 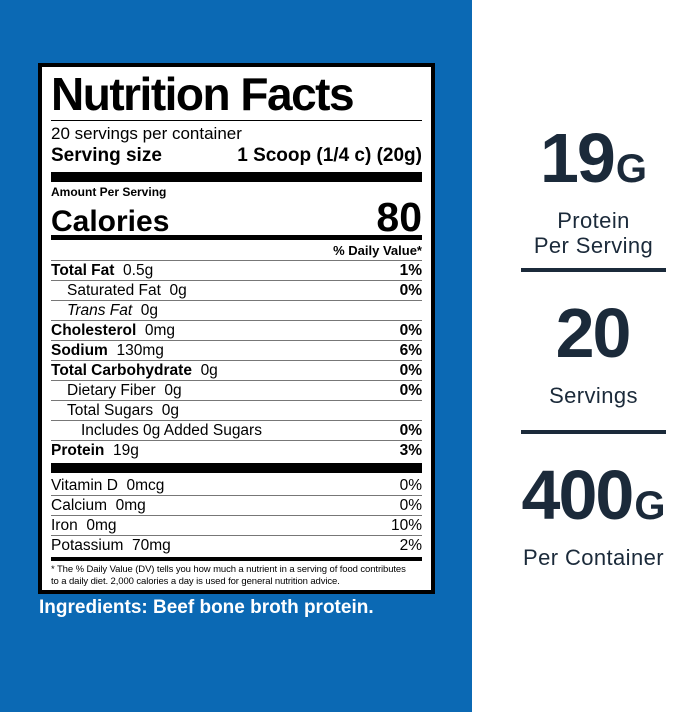 What do you see at coordinates (236, 559) in the screenshot?
I see `final-divider-bar` at bounding box center [236, 559].